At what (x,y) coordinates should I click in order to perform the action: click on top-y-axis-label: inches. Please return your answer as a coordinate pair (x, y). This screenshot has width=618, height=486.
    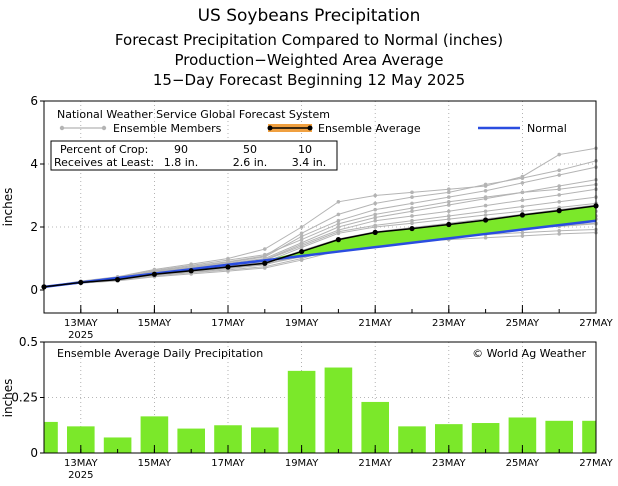
    Looking at the image, I should click on (8, 207).